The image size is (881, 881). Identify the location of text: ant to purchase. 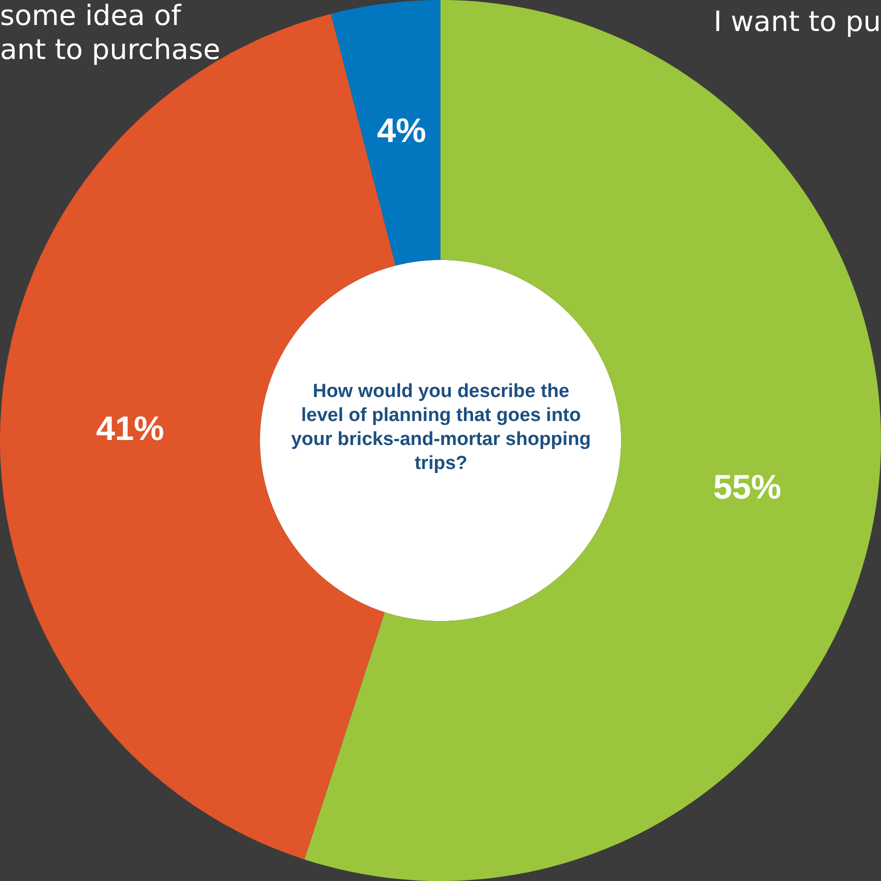
(110, 49).